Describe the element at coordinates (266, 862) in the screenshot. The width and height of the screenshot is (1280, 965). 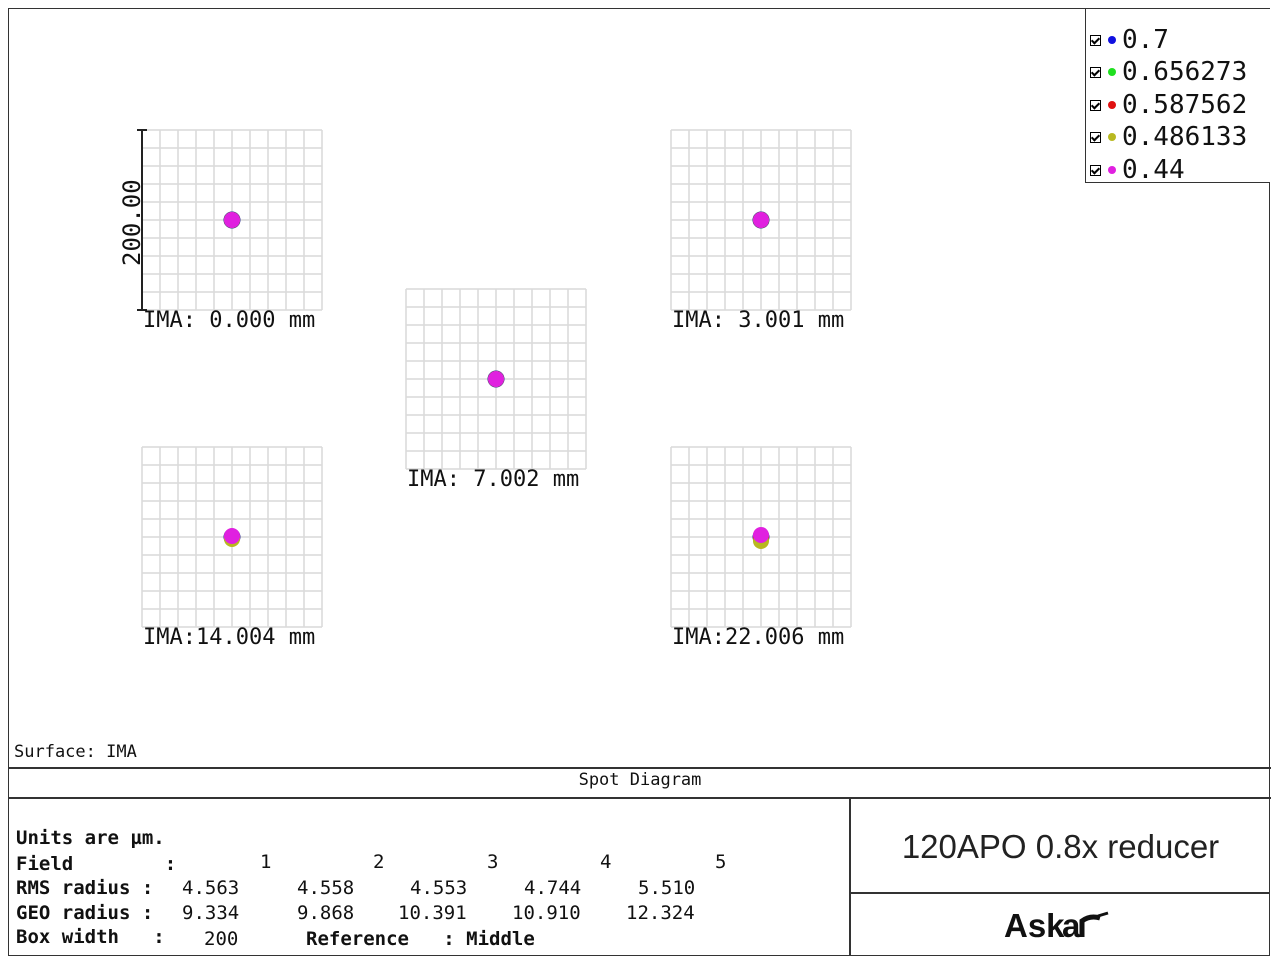
I see `field-number: 1` at that location.